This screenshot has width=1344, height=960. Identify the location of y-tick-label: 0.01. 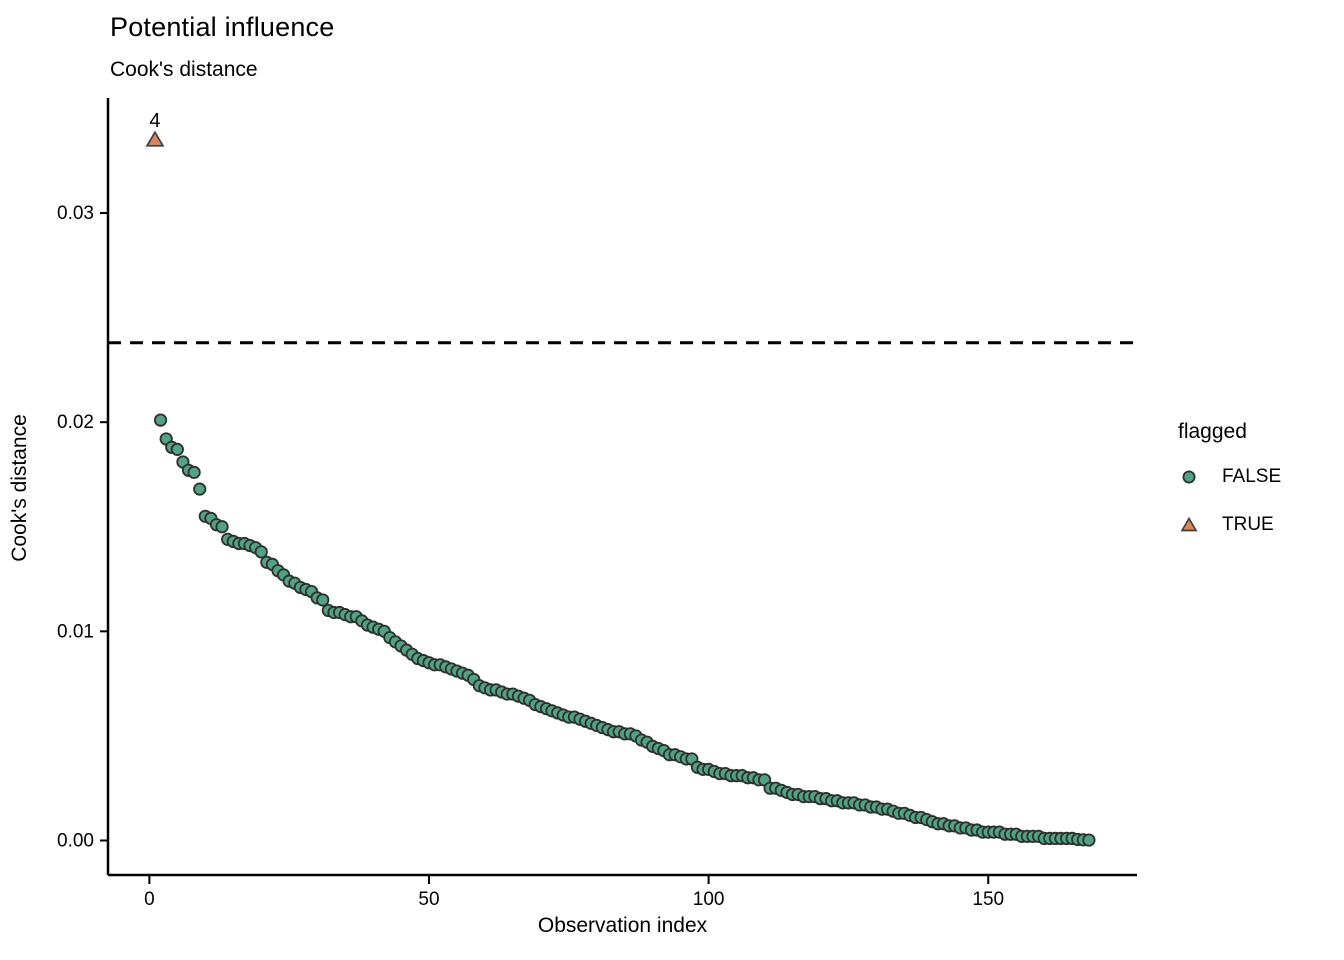
(75, 631).